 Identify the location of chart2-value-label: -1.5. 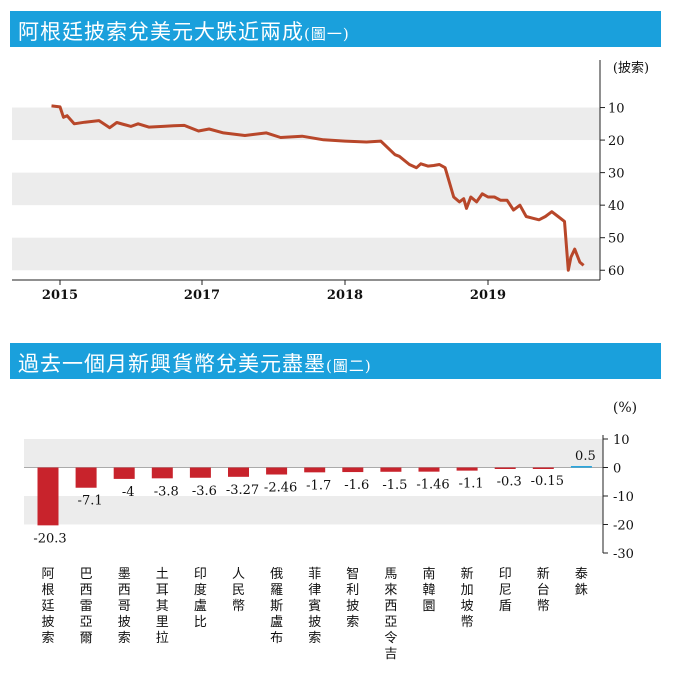
(394, 485).